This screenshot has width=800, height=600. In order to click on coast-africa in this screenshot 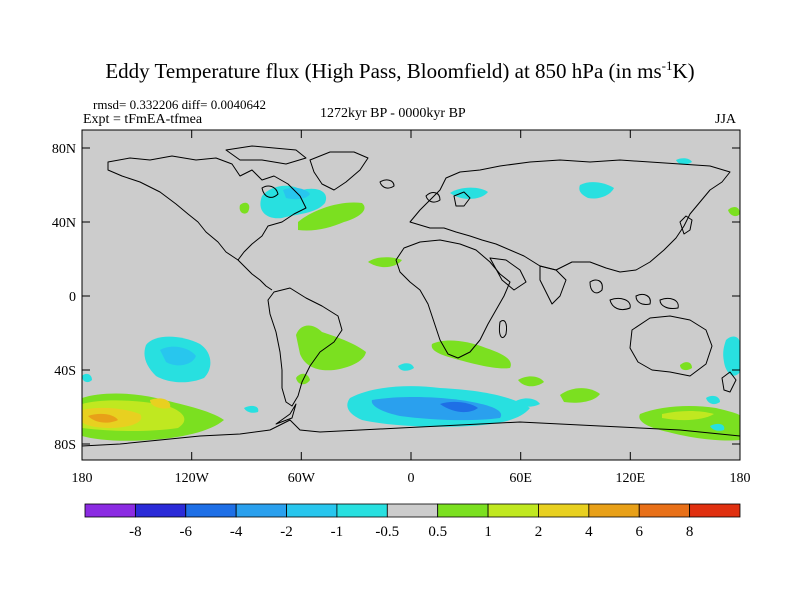, I will do `click(453, 299)`.